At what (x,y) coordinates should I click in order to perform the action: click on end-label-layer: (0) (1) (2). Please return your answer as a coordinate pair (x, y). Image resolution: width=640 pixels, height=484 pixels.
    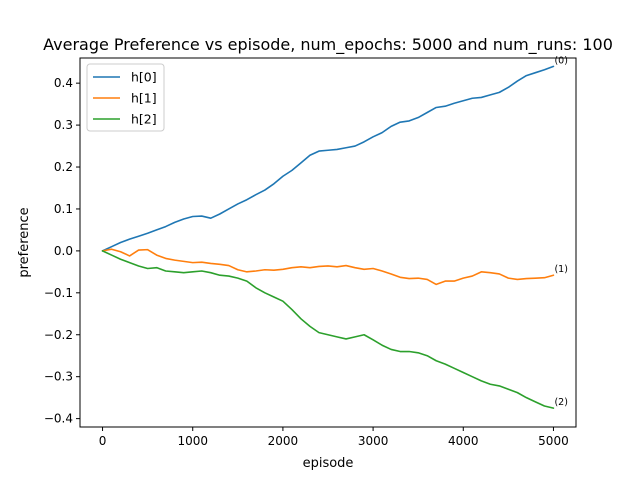
    Looking at the image, I should click on (560, 231).